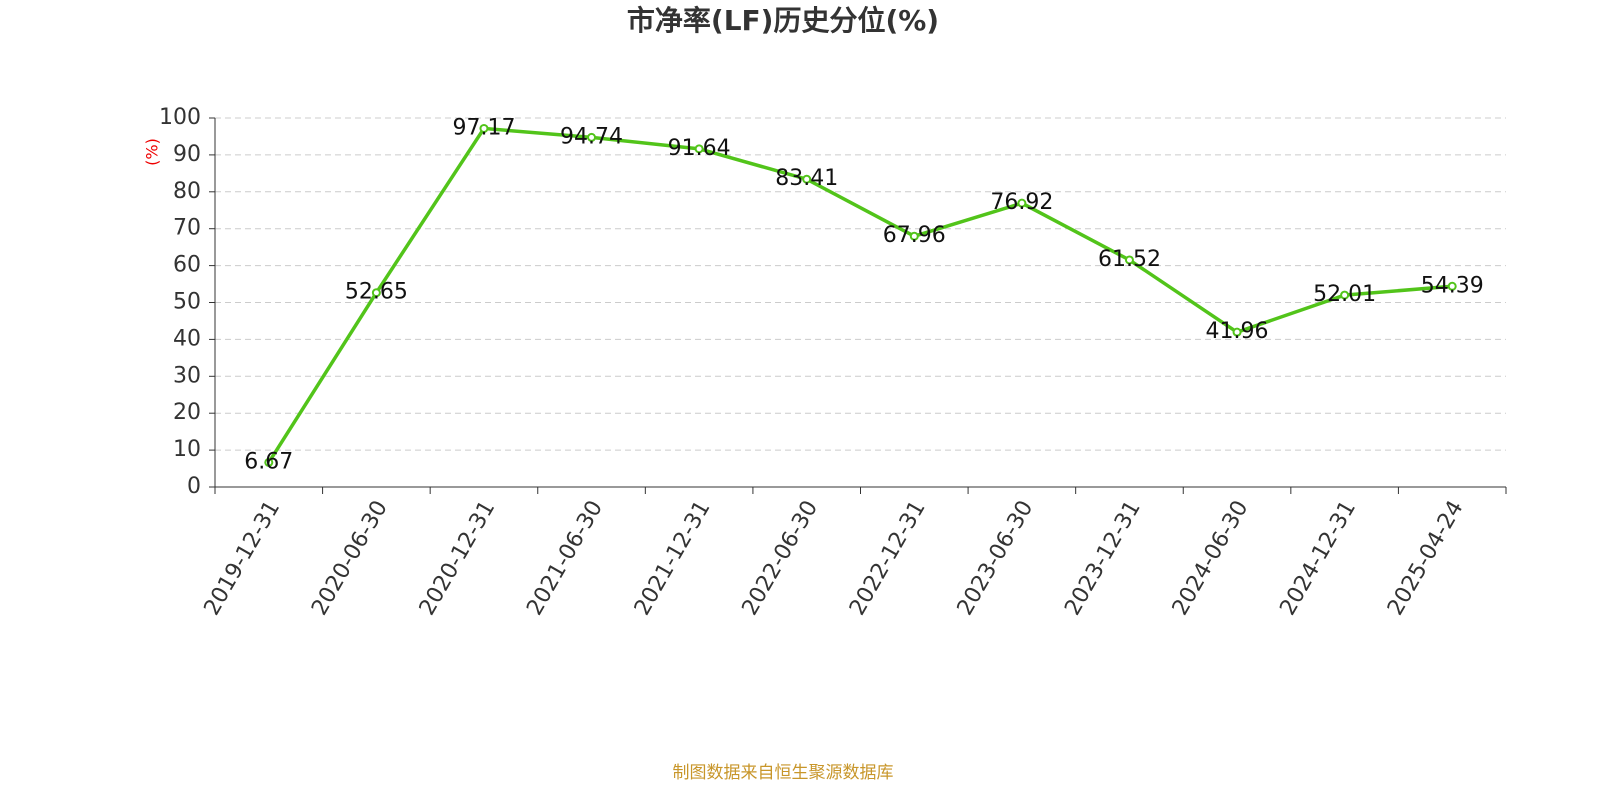  I want to click on x-tick-label: 2024-06-30, so click(1211, 558).